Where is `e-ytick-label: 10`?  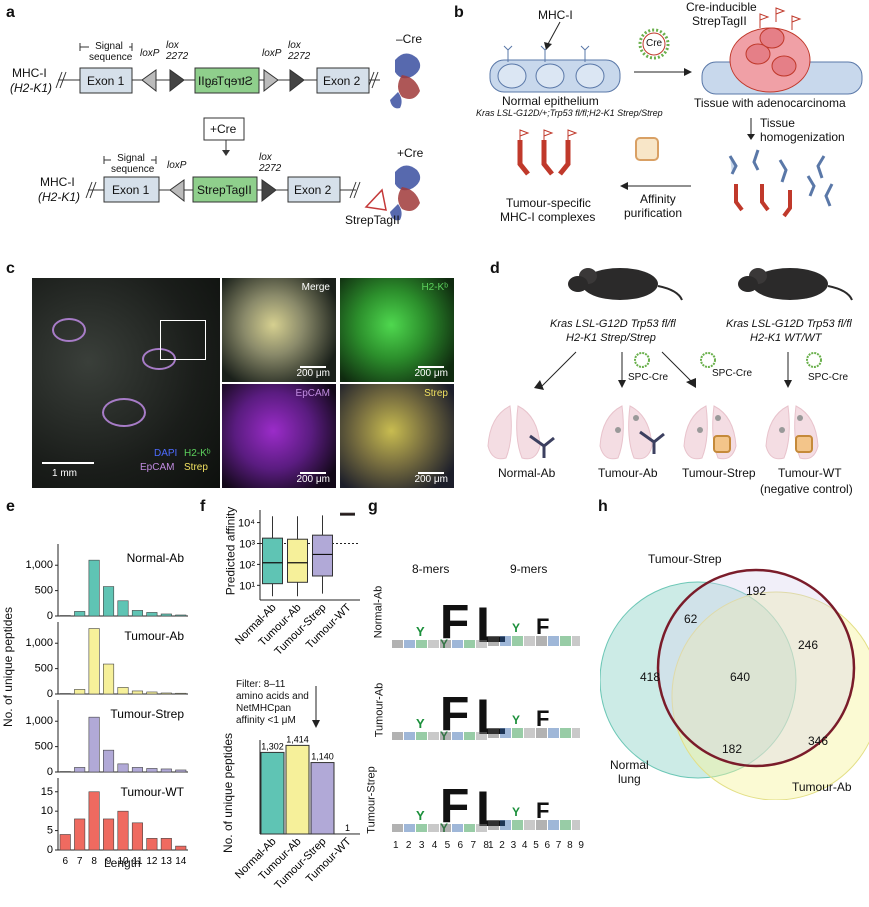 e-ytick-label: 10 is located at coordinates (47, 811).